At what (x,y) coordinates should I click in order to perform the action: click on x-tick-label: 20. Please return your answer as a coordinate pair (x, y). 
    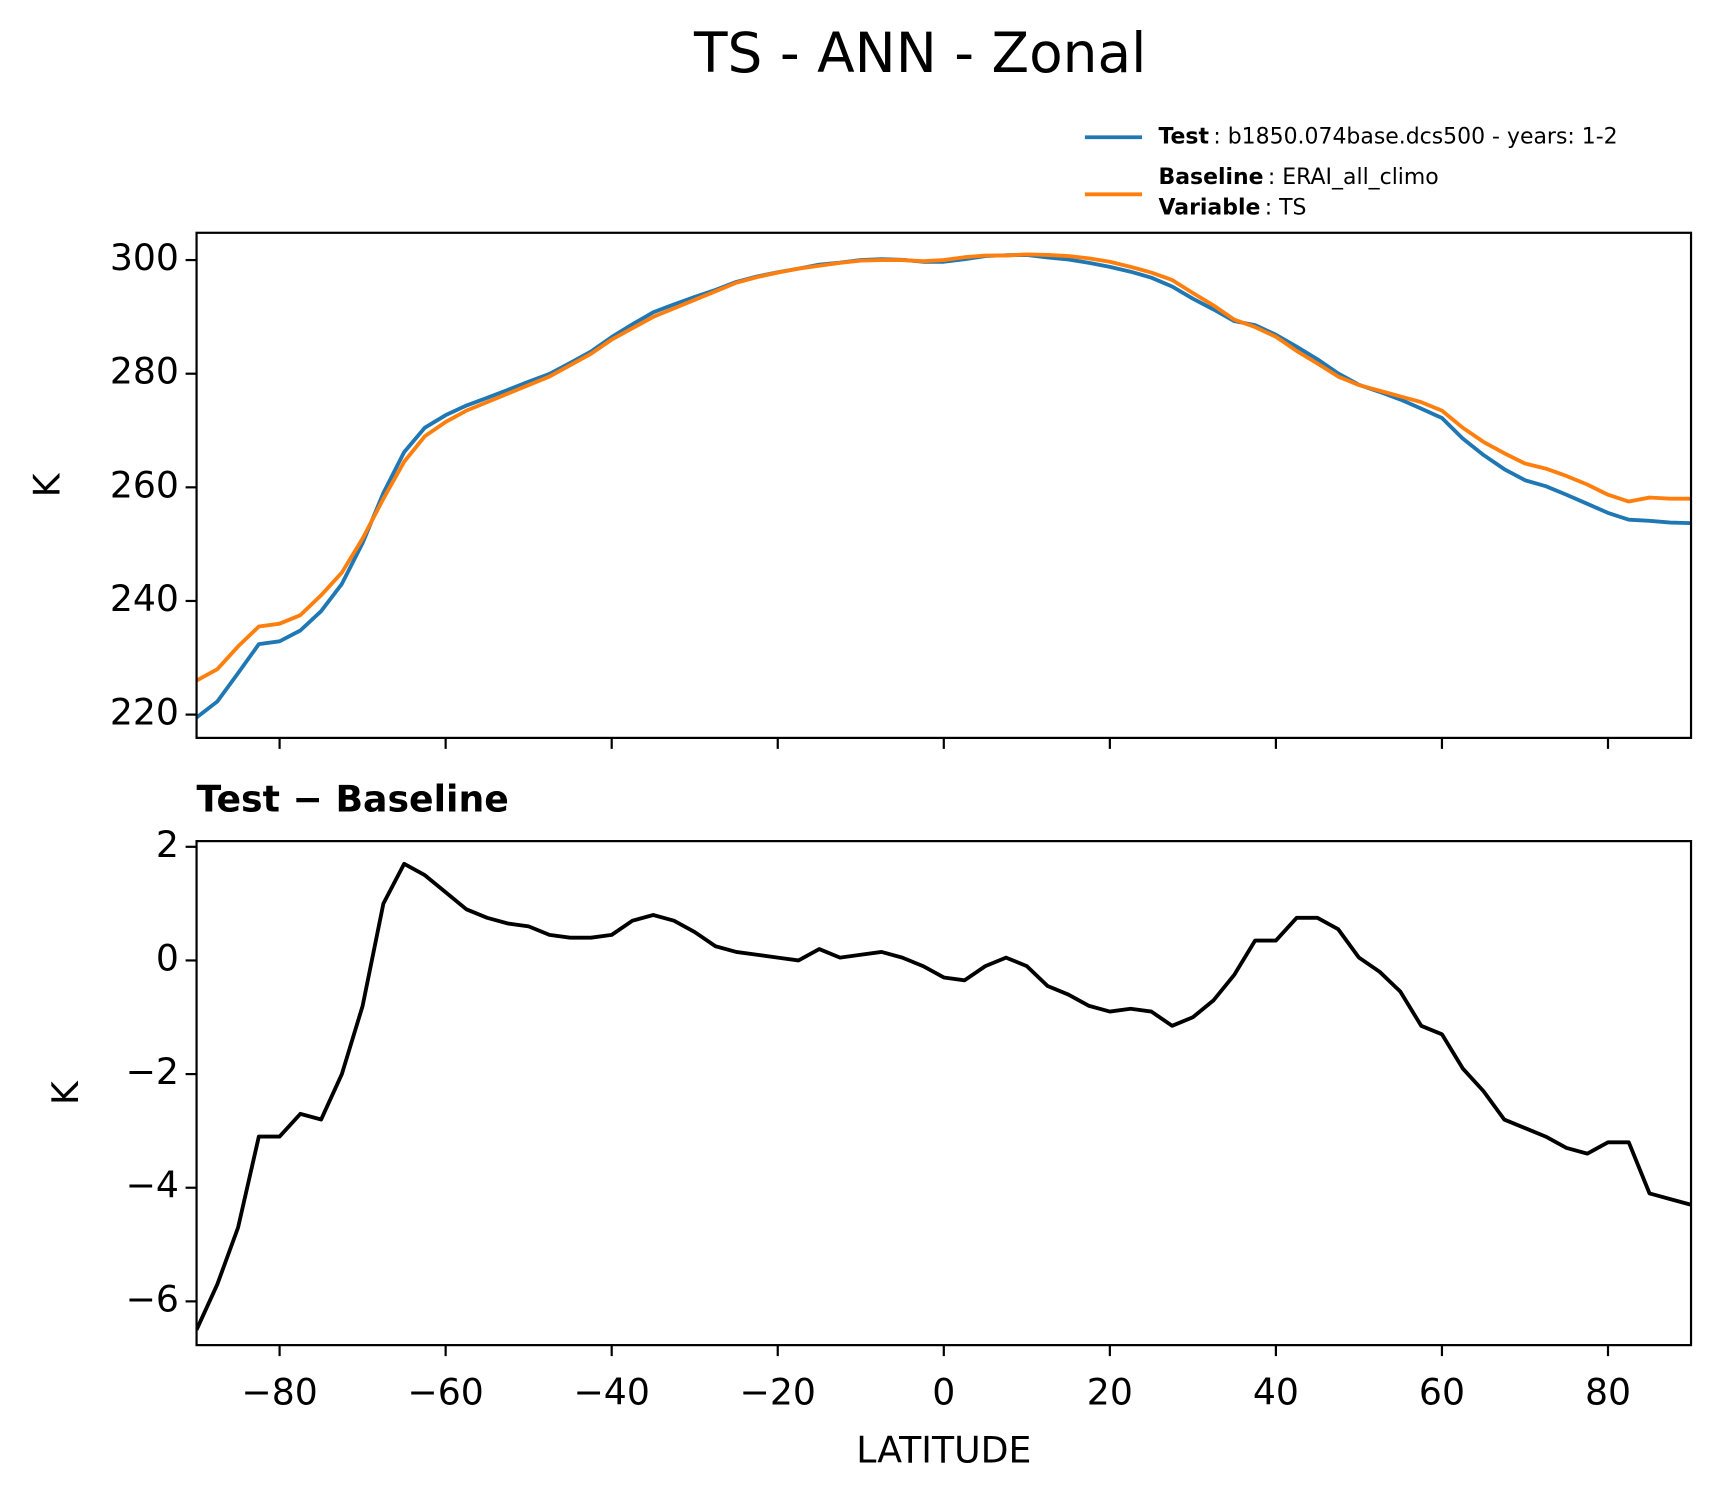
    Looking at the image, I should click on (1110, 1392).